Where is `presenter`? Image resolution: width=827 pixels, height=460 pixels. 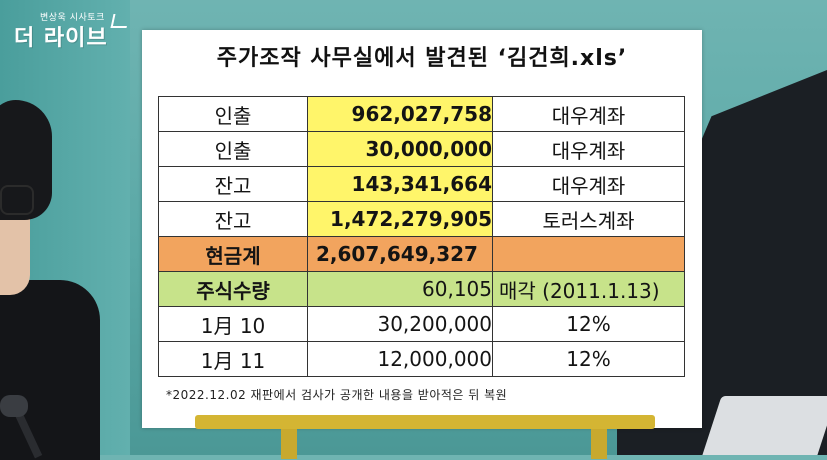
presenter is located at coordinates (50, 275).